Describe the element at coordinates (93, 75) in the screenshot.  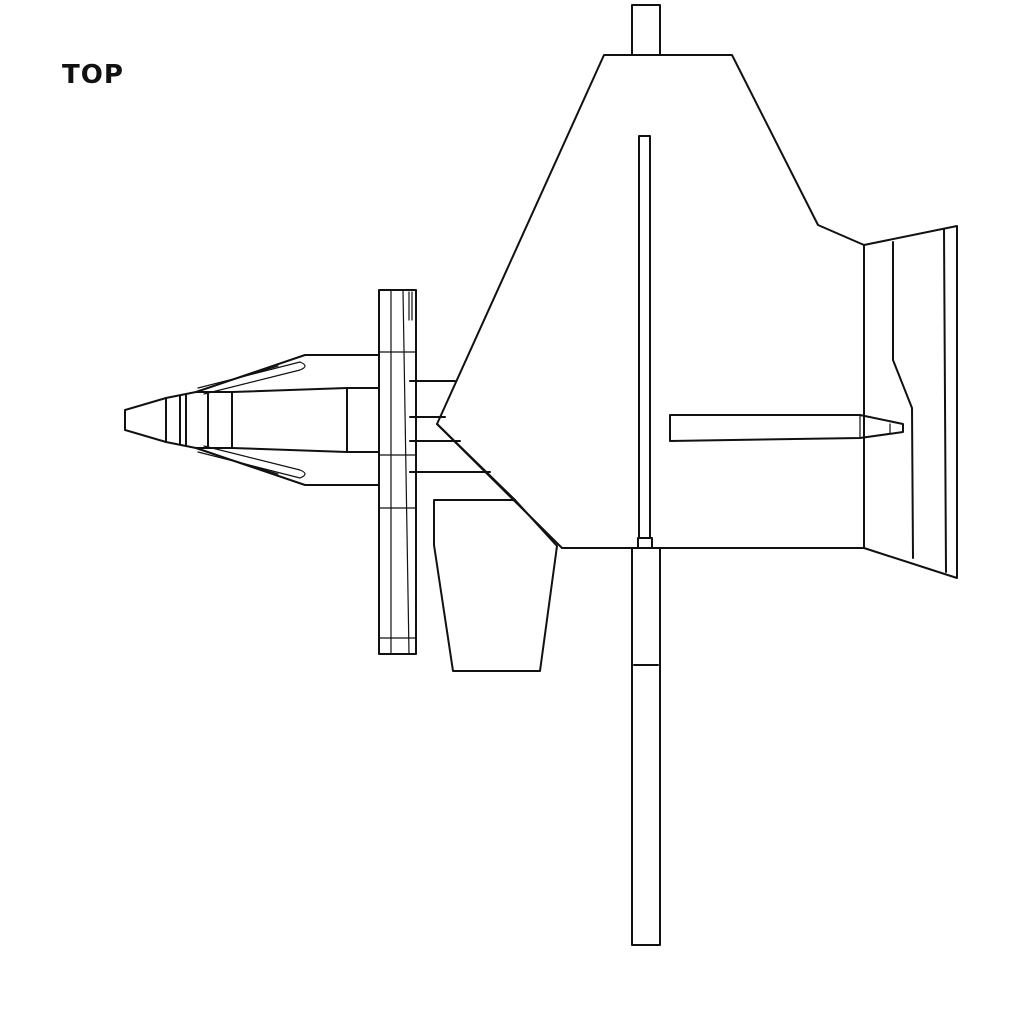
I see `view-label: TOP` at that location.